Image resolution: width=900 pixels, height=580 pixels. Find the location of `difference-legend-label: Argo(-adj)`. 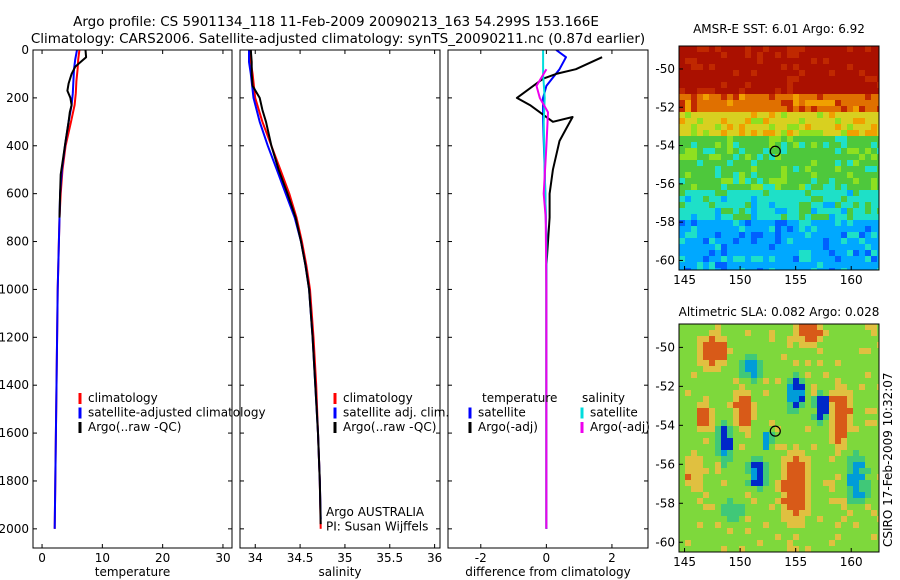

difference-legend-label: Argo(-adj) is located at coordinates (508, 427).